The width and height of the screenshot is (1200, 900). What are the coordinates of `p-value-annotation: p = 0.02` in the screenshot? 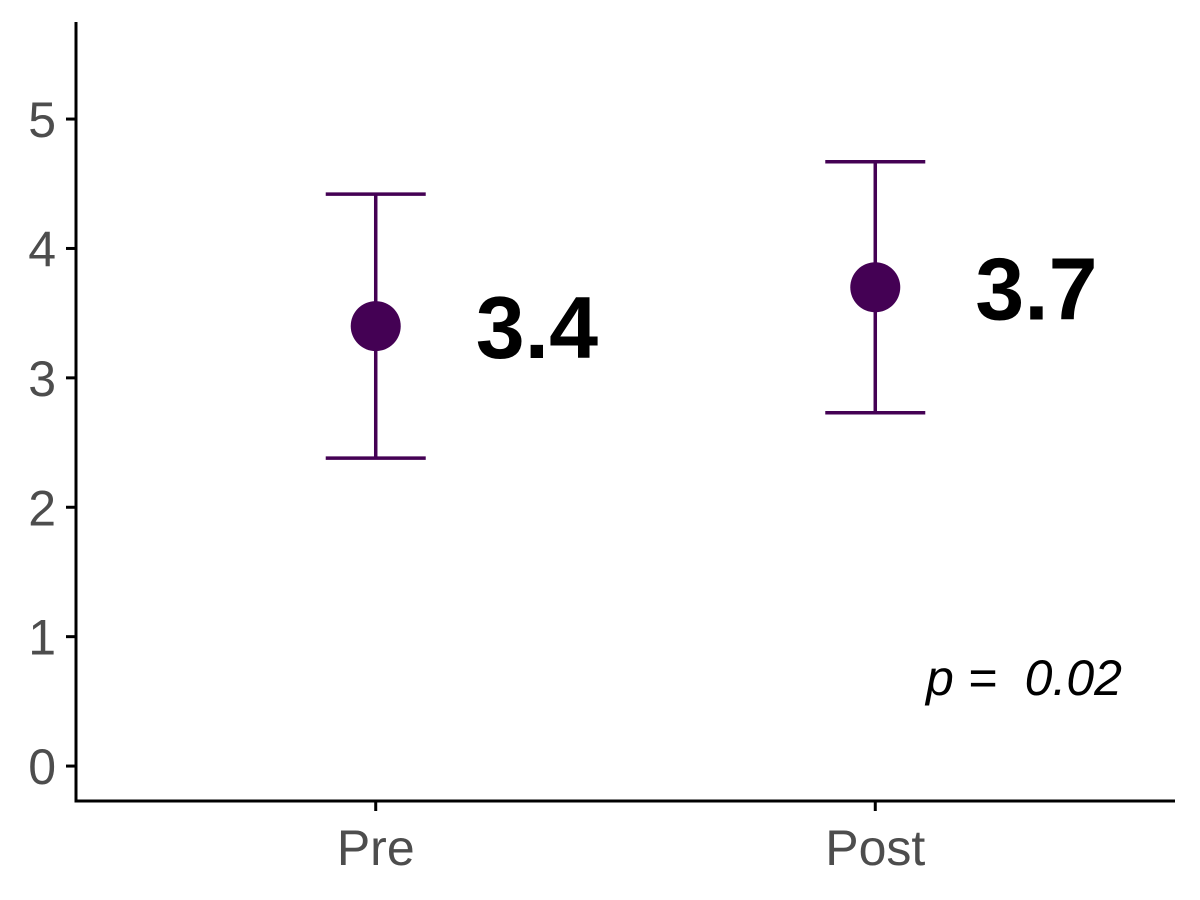 It's located at (1023, 678).